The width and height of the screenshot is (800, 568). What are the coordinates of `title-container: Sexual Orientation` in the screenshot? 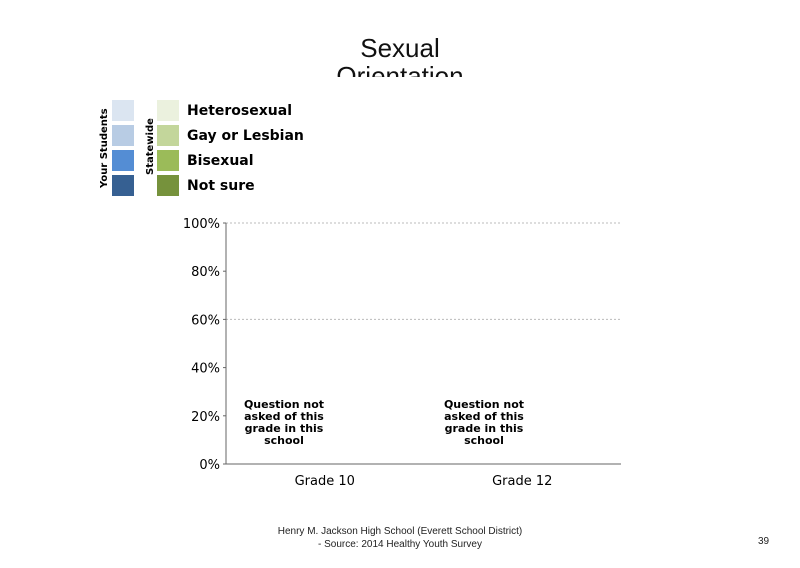 It's located at (400, 55).